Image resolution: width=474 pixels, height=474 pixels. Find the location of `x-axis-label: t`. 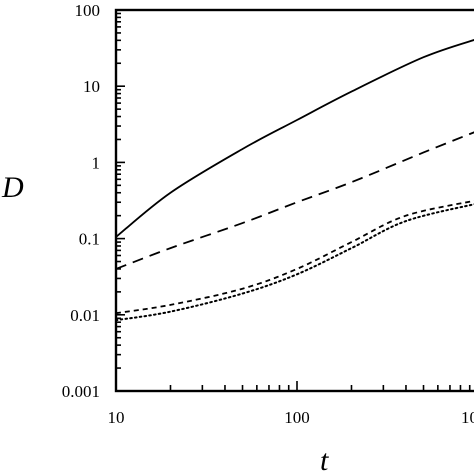

x-axis-label: t is located at coordinates (324, 459).